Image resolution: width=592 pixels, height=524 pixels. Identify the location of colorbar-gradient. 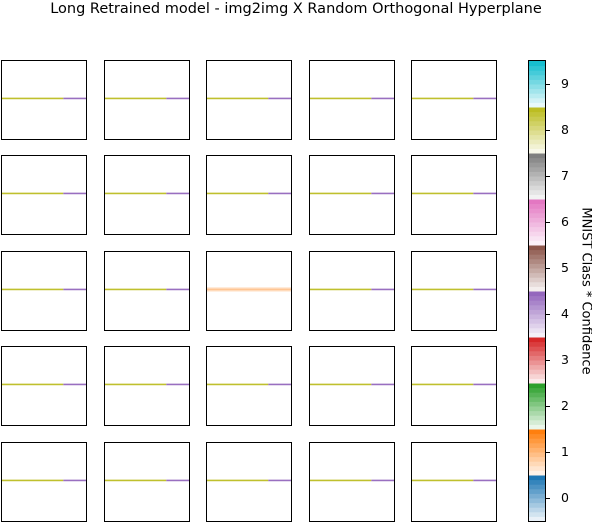
(537, 291).